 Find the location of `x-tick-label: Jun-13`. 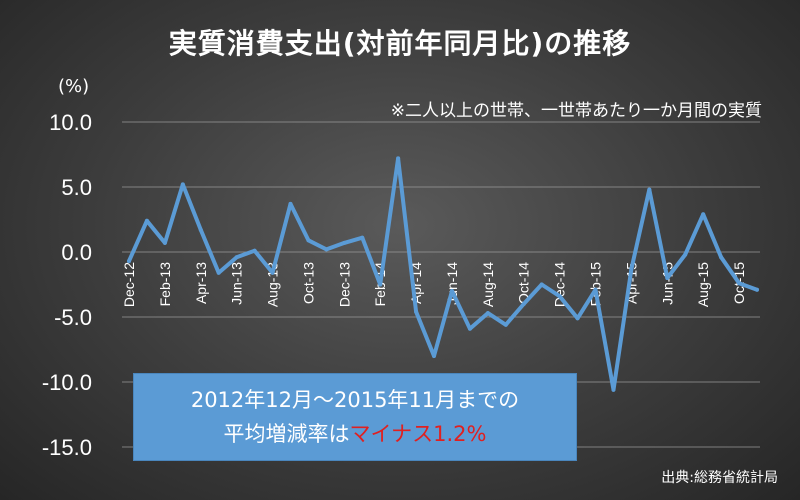

x-tick-label: Jun-13 is located at coordinates (237, 283).